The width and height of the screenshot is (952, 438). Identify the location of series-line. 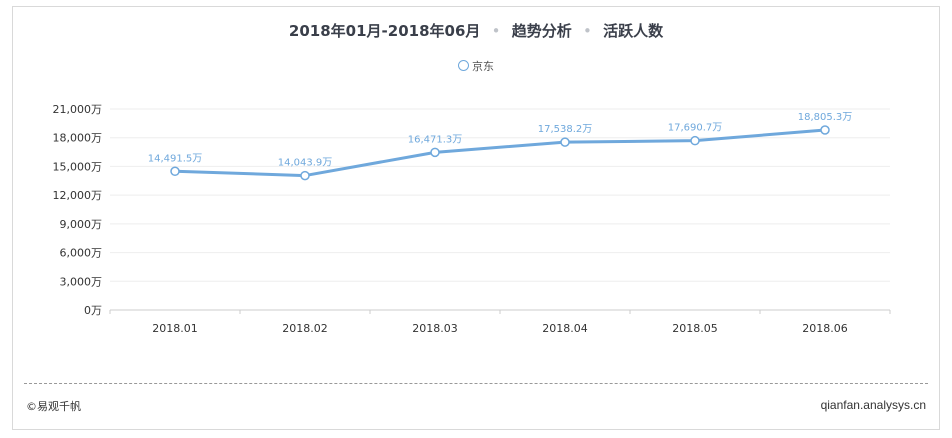
(500, 153).